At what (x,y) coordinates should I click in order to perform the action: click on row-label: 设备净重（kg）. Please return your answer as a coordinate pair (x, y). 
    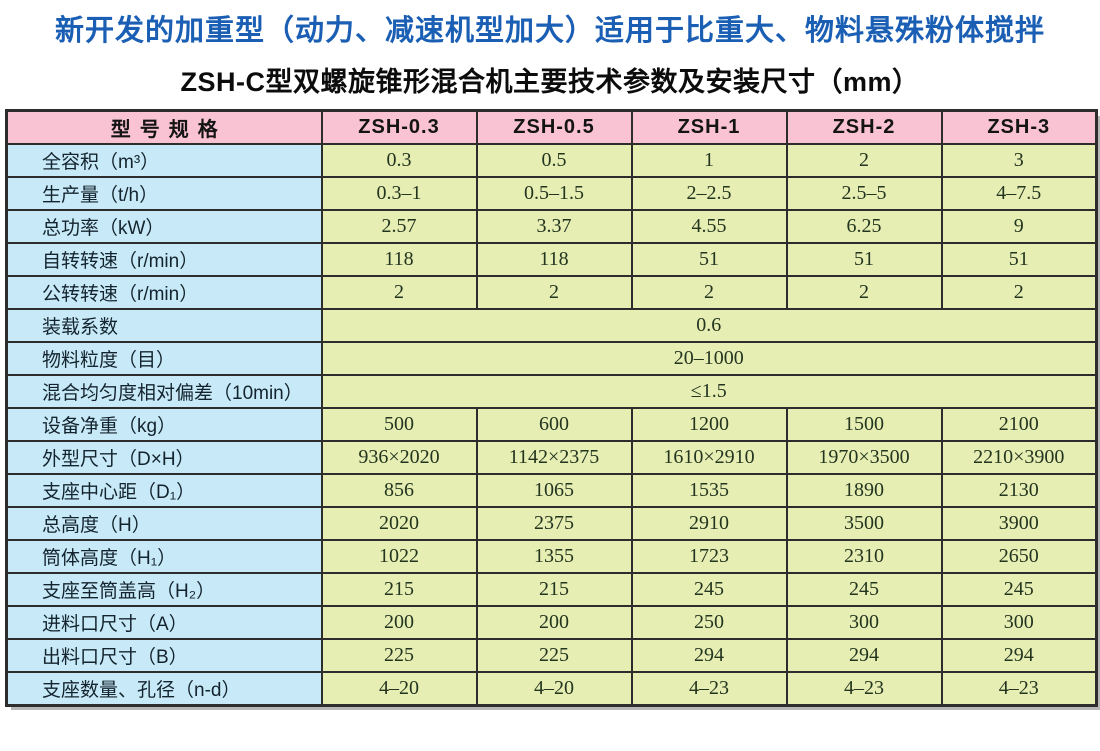
    Looking at the image, I should click on (164, 424).